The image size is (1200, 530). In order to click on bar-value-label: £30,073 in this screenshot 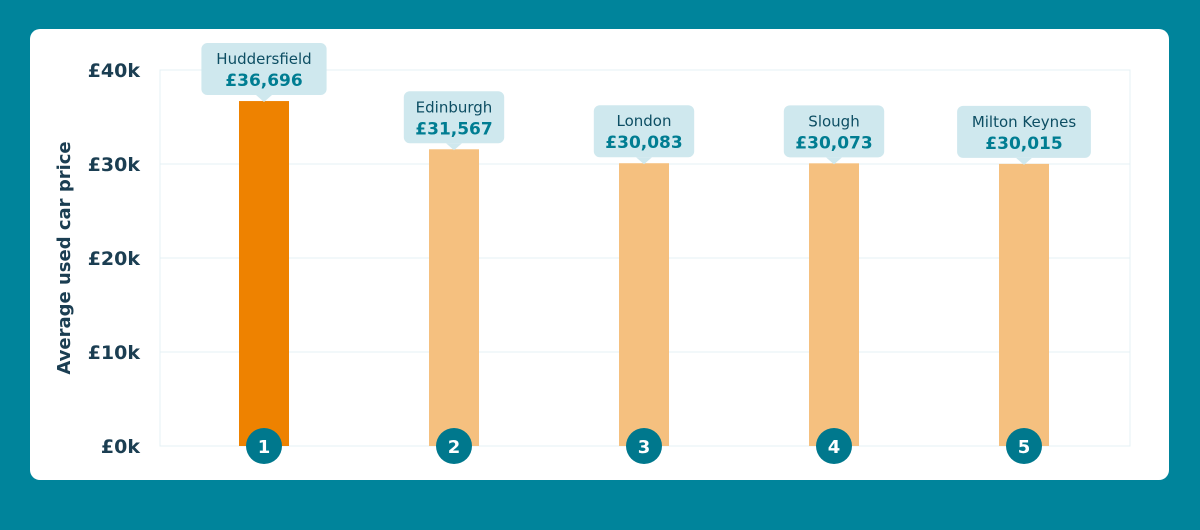, I will do `click(833, 143)`.